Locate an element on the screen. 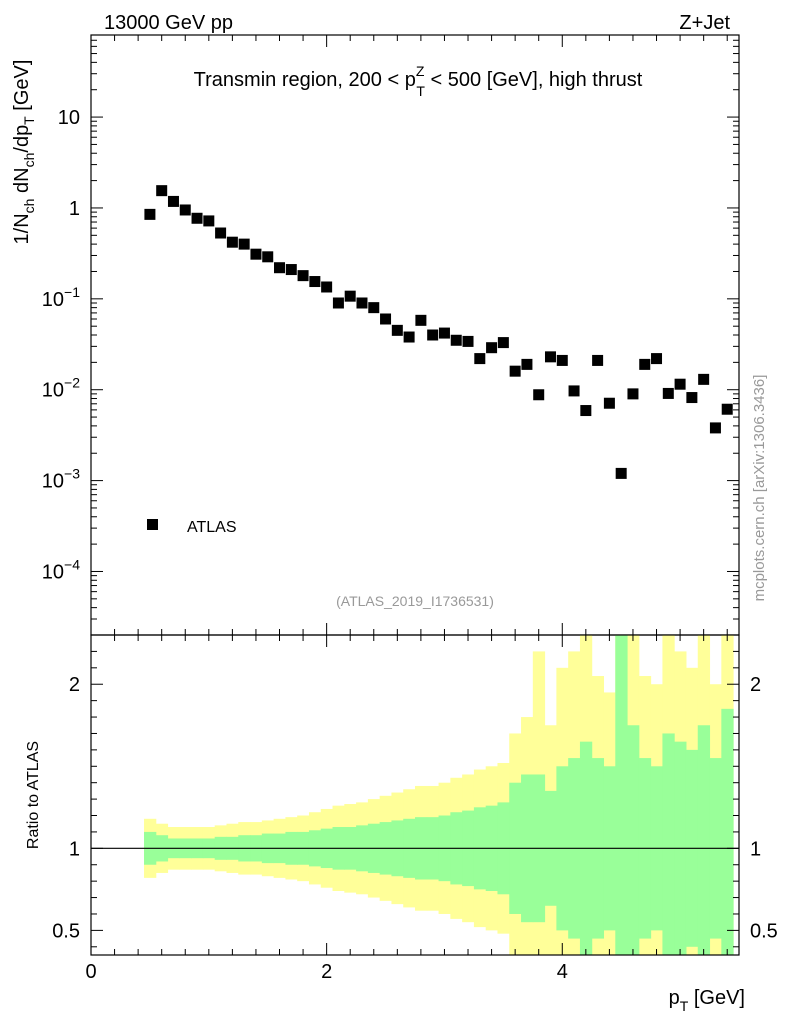 This screenshot has width=786, height=1024. plot-title-prefix: Transmin region, 200 < p is located at coordinates (305, 80).